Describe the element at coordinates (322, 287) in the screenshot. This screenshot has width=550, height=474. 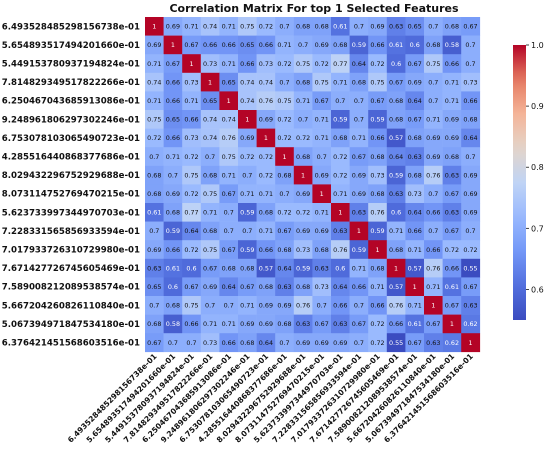
I see `cell-value-label: 0.73` at that location.